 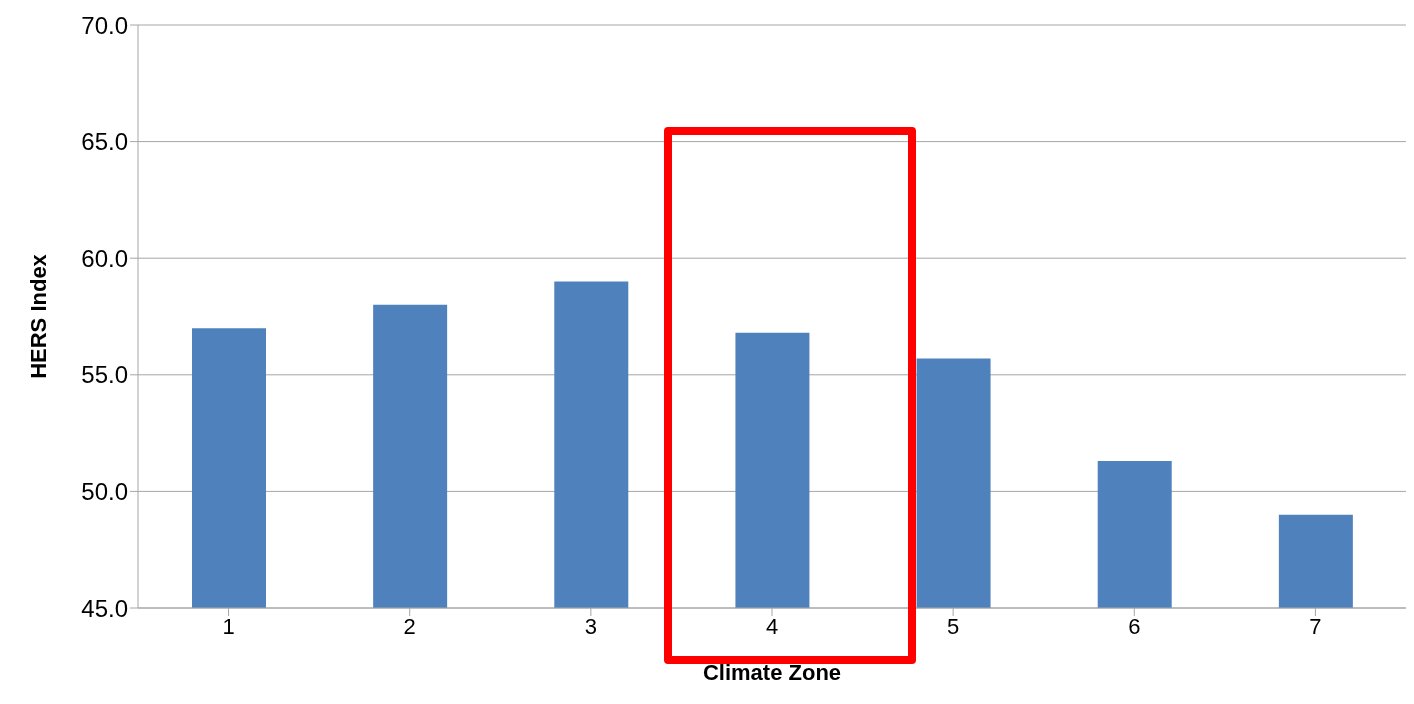 What do you see at coordinates (772, 672) in the screenshot?
I see `x-axis-title: Climate Zone` at bounding box center [772, 672].